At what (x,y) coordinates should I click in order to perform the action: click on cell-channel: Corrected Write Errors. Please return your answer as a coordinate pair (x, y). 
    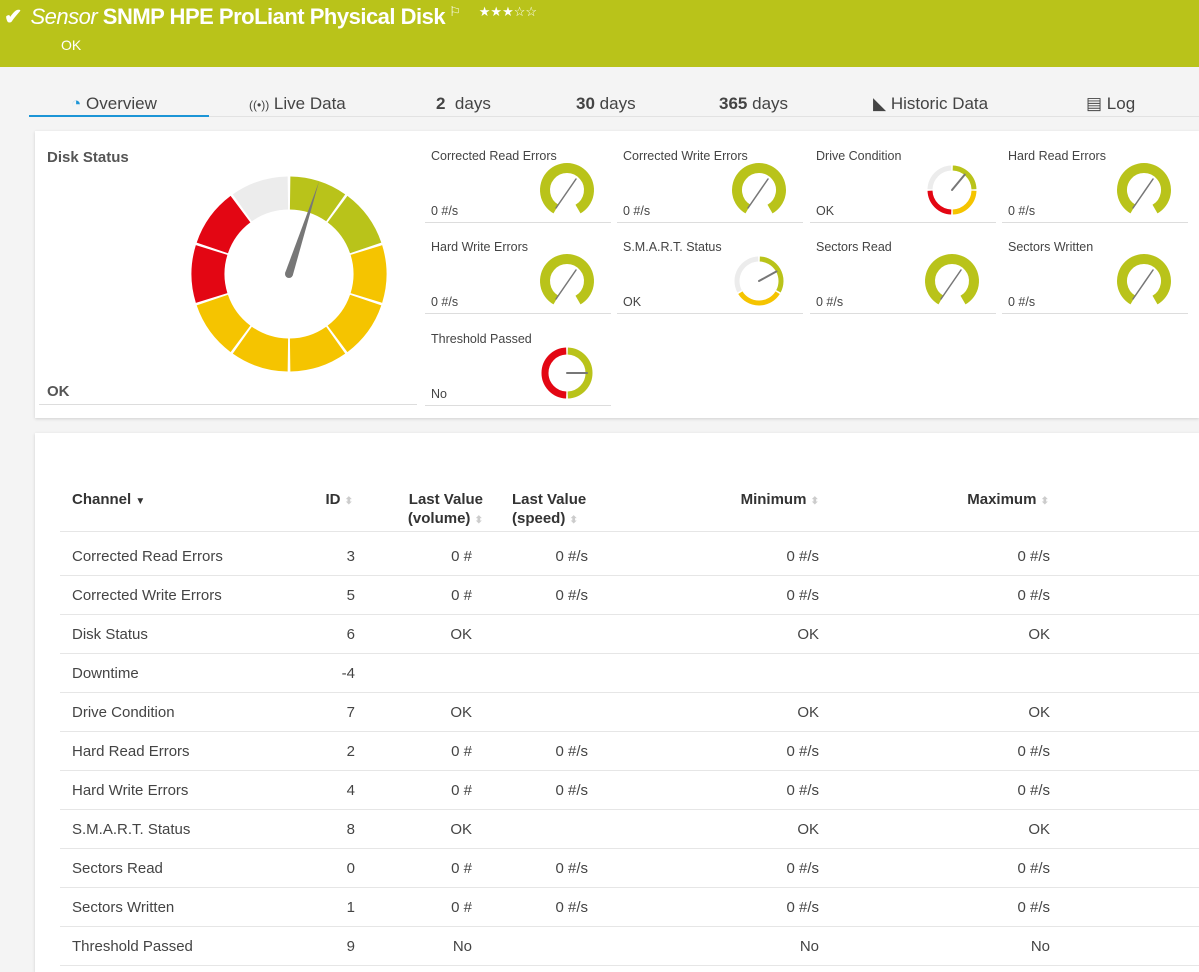
    Looking at the image, I should click on (147, 595).